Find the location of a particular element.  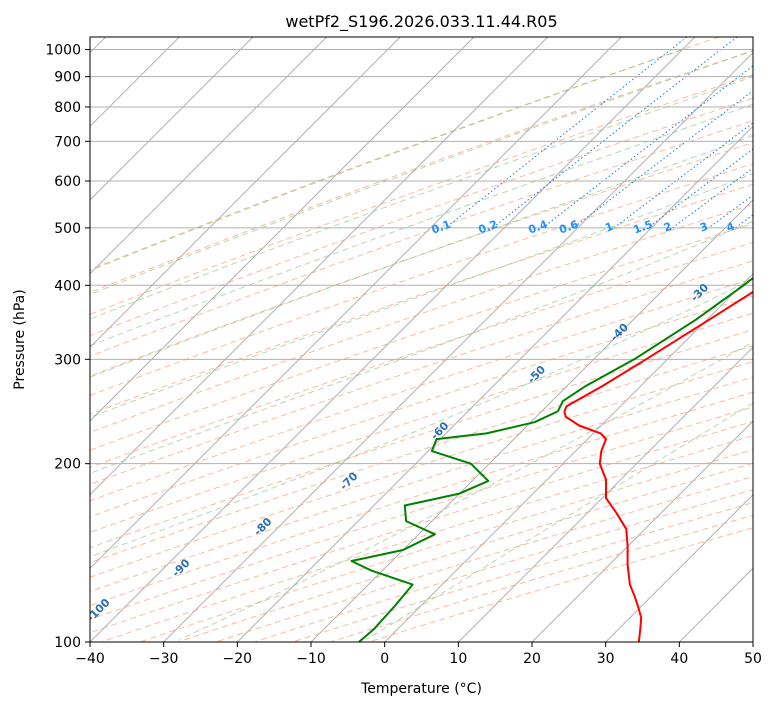

x-axis: −40 −30 −20 −10 0 10 20 30 40 50 is located at coordinates (418, 654).